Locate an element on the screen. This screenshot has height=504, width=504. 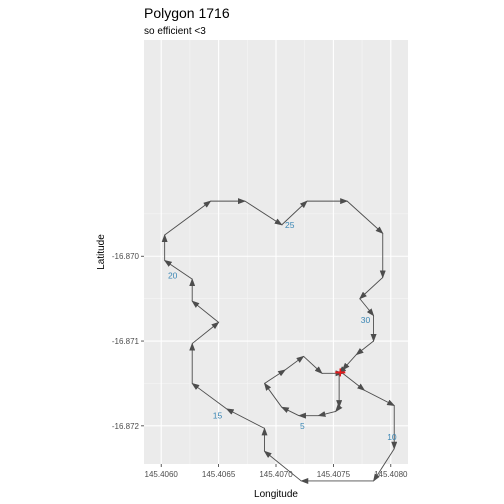
y-axis: -16.870 -16.871 -16.872 is located at coordinates (128, 341).